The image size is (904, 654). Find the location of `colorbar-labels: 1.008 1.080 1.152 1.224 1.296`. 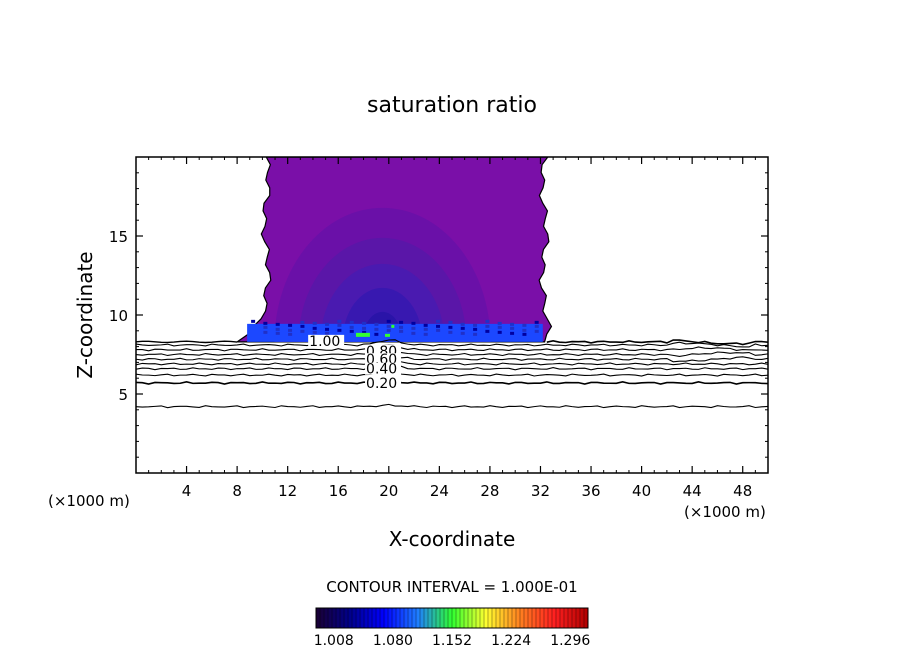

colorbar-labels: 1.008 1.080 1.152 1.224 1.296 is located at coordinates (452, 641).